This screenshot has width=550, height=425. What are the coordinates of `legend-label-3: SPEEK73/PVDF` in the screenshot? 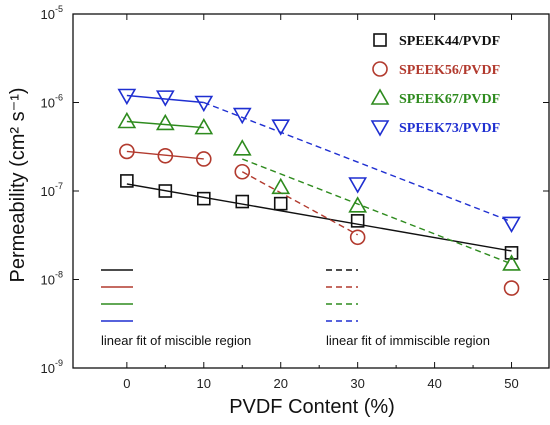 It's located at (449, 128).